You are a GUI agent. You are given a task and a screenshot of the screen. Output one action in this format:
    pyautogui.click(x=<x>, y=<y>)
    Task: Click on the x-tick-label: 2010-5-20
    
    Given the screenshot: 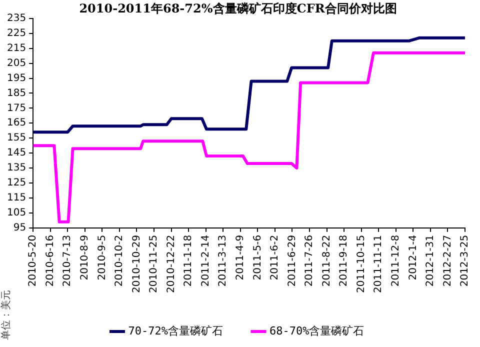 What is the action you would take?
    pyautogui.click(x=33, y=260)
    